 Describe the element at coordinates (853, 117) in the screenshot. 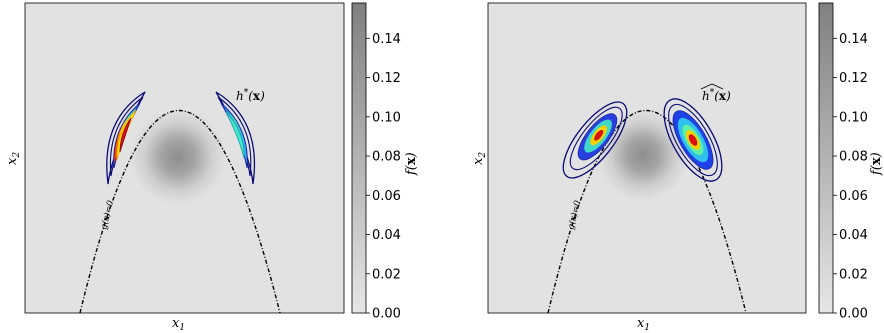

I see `right-colorbar-tick-label: 0.10` at that location.